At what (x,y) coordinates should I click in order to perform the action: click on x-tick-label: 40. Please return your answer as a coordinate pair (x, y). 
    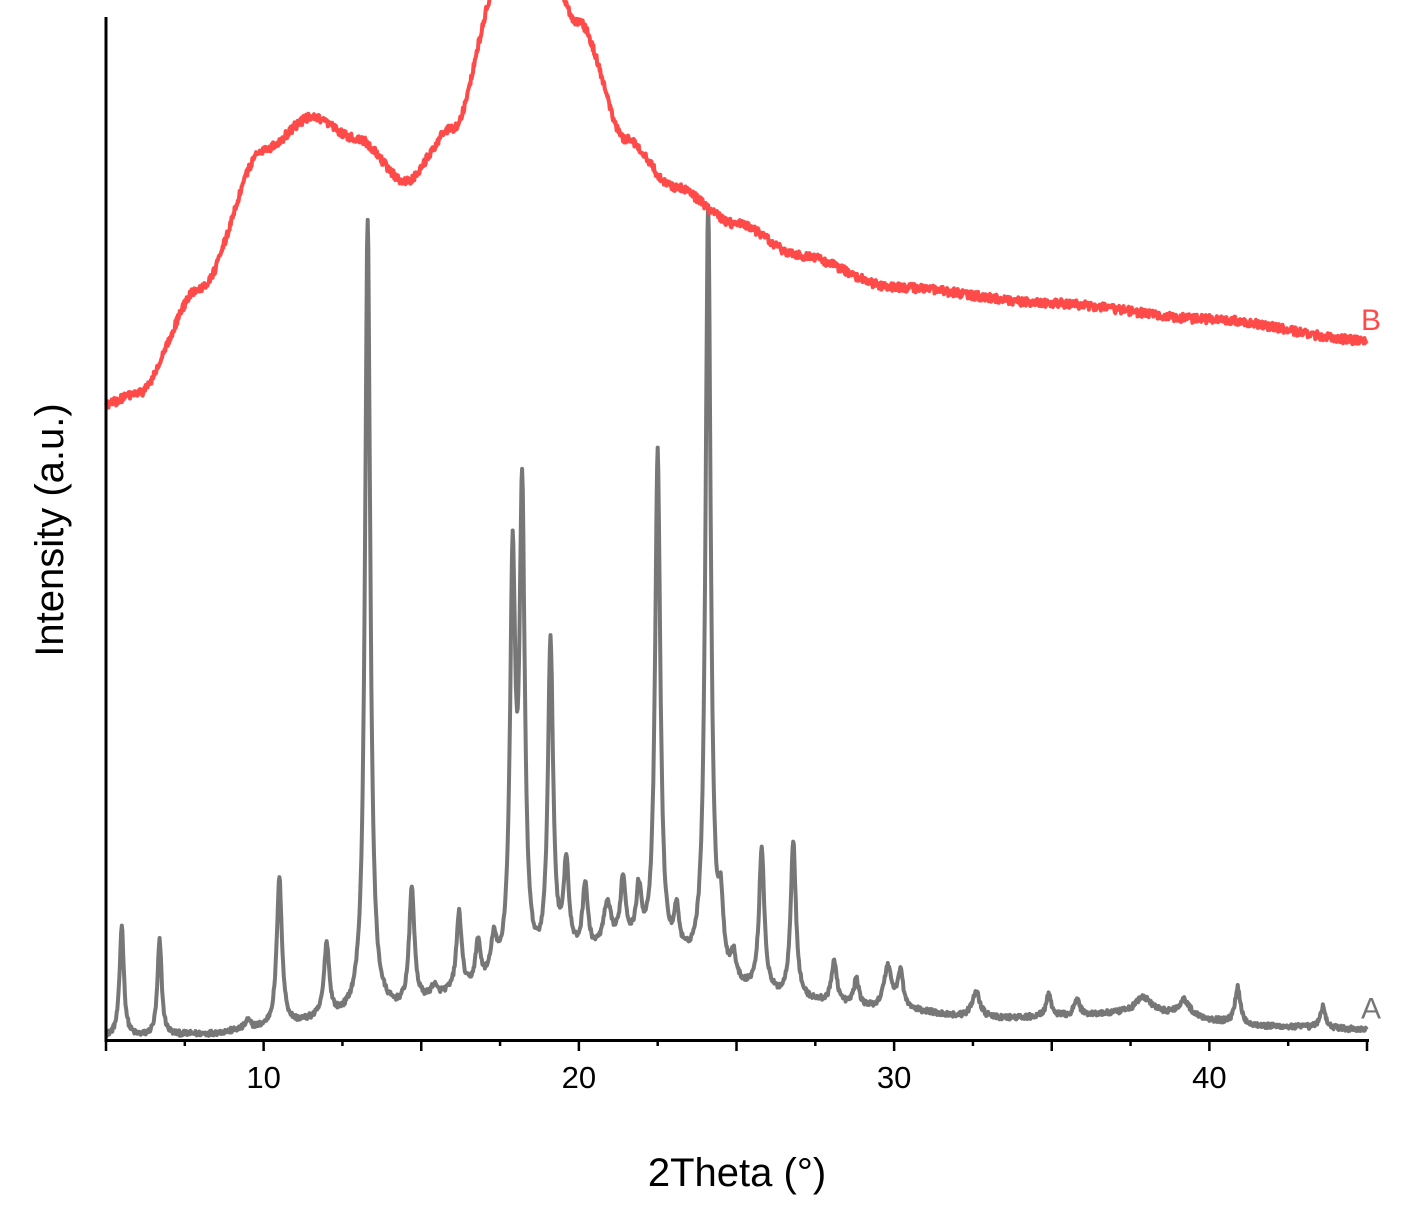
    Looking at the image, I should click on (1209, 1077).